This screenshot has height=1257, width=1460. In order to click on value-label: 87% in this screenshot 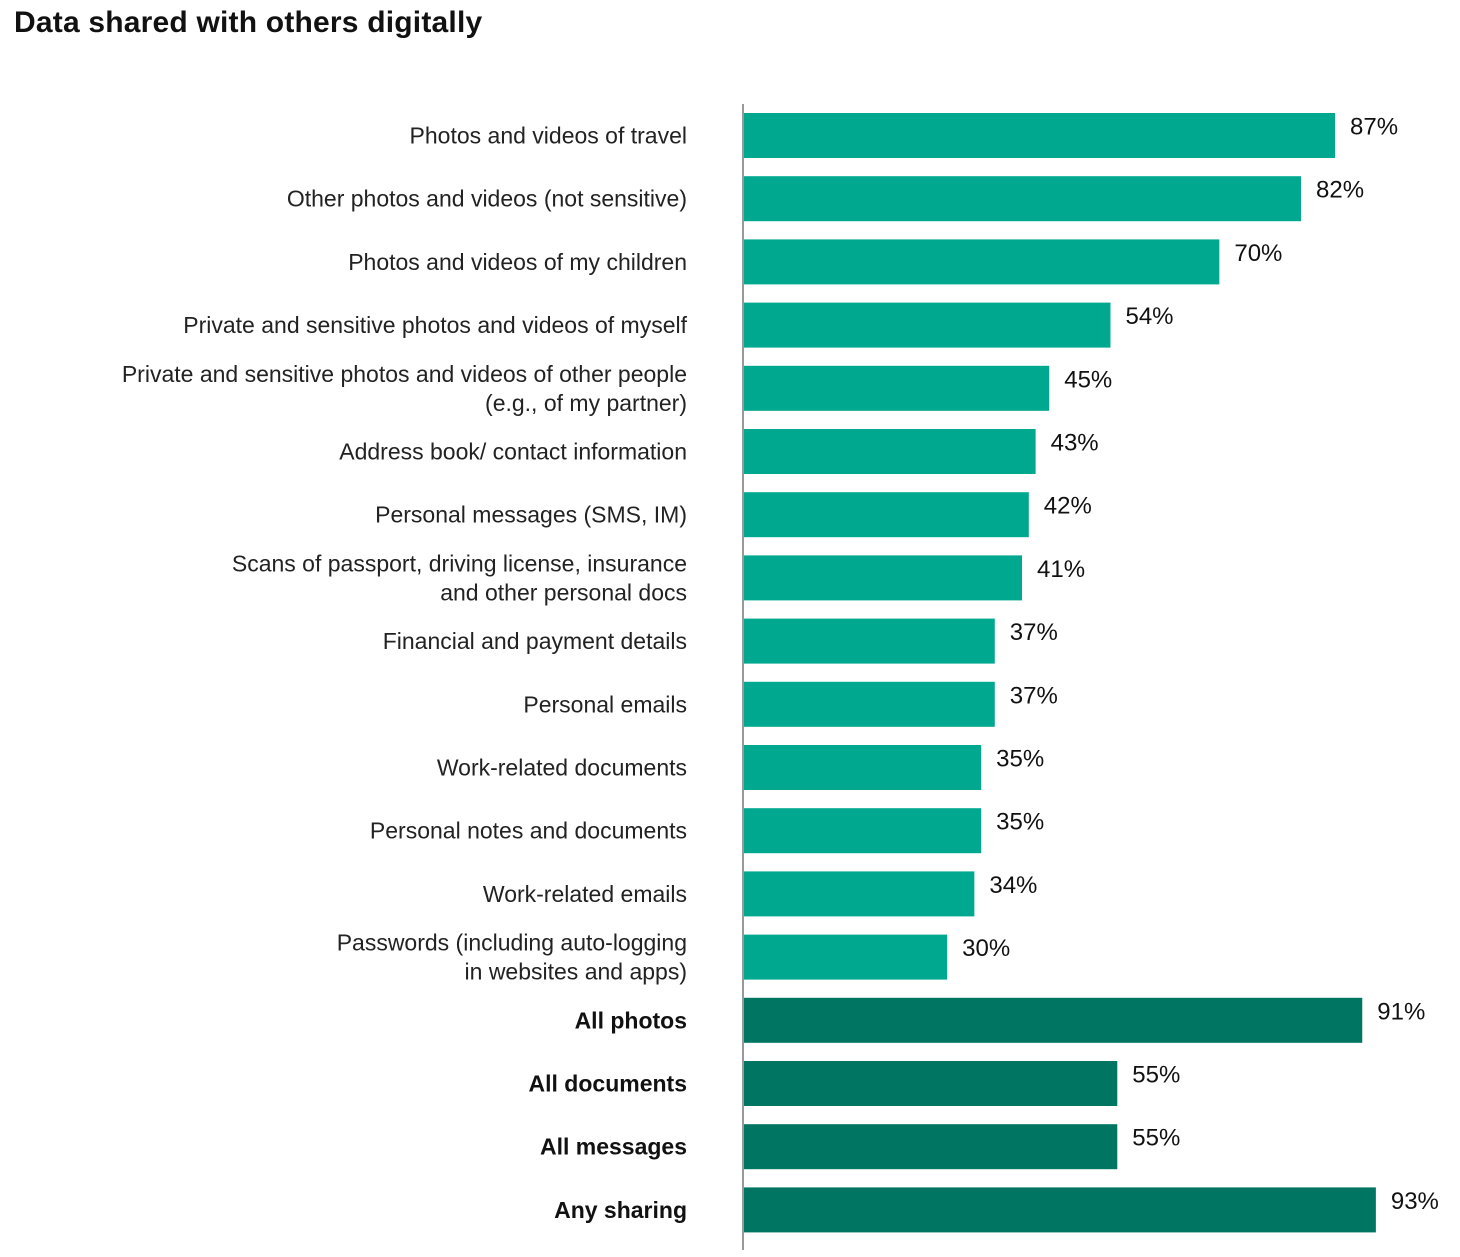, I will do `click(1374, 127)`.